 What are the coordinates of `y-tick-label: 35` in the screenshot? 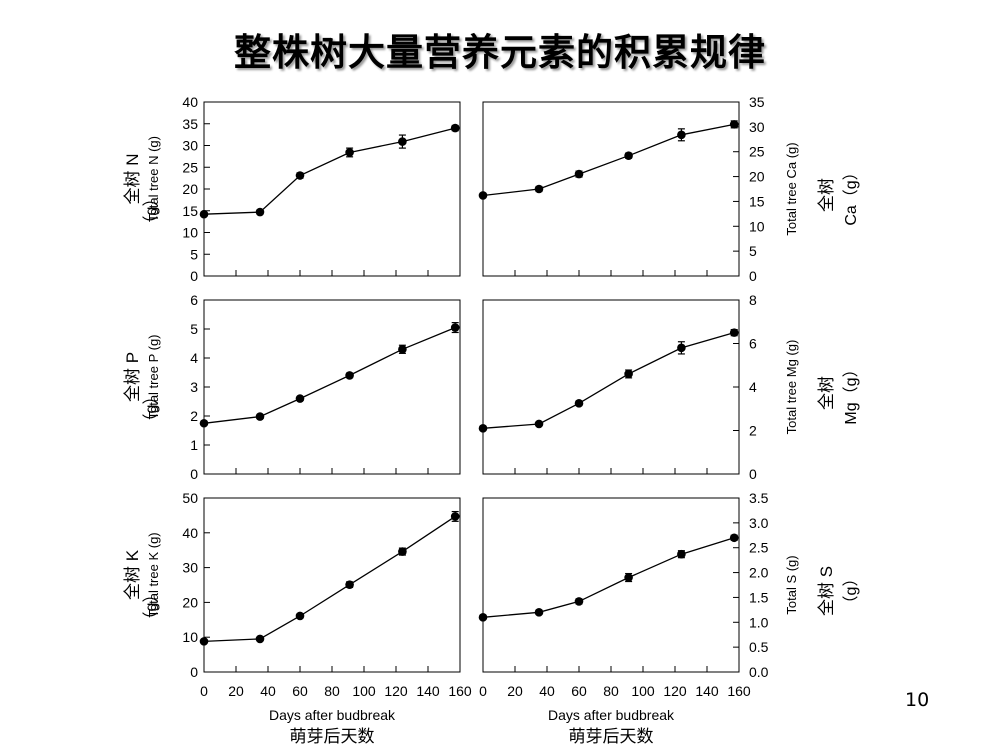 It's located at (757, 102).